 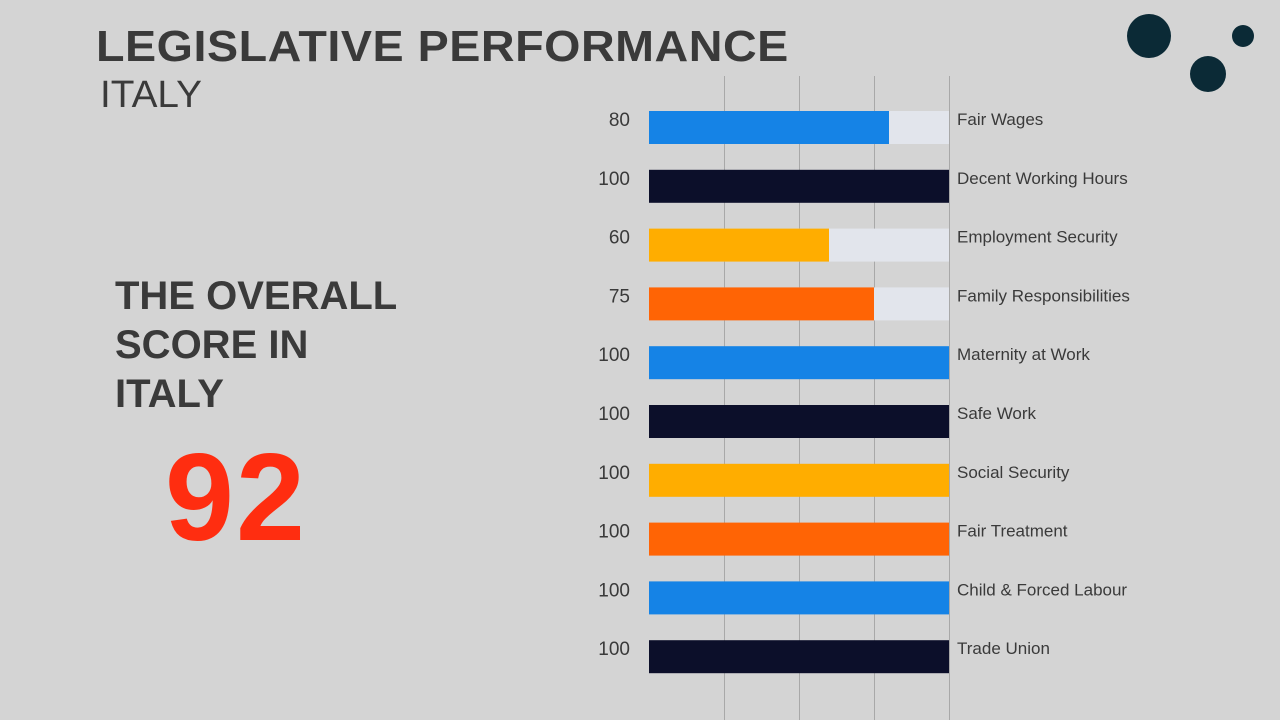 I want to click on bar-category-label: Child & Forced Labour, so click(x=1042, y=589).